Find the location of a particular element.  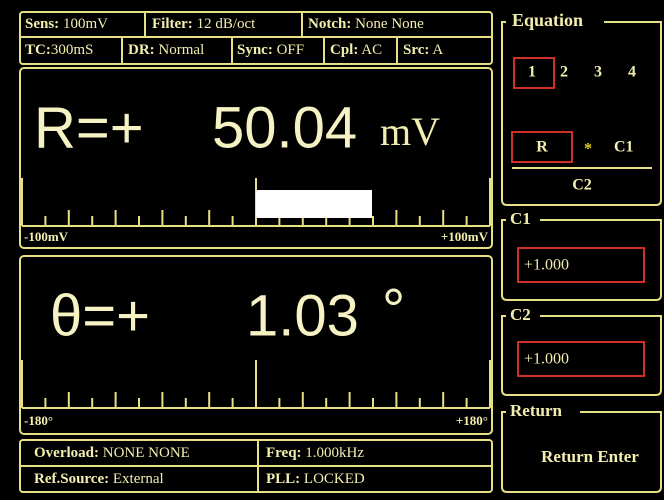

svg-text: Overload: NONE NONE is located at coordinates (112, 453).